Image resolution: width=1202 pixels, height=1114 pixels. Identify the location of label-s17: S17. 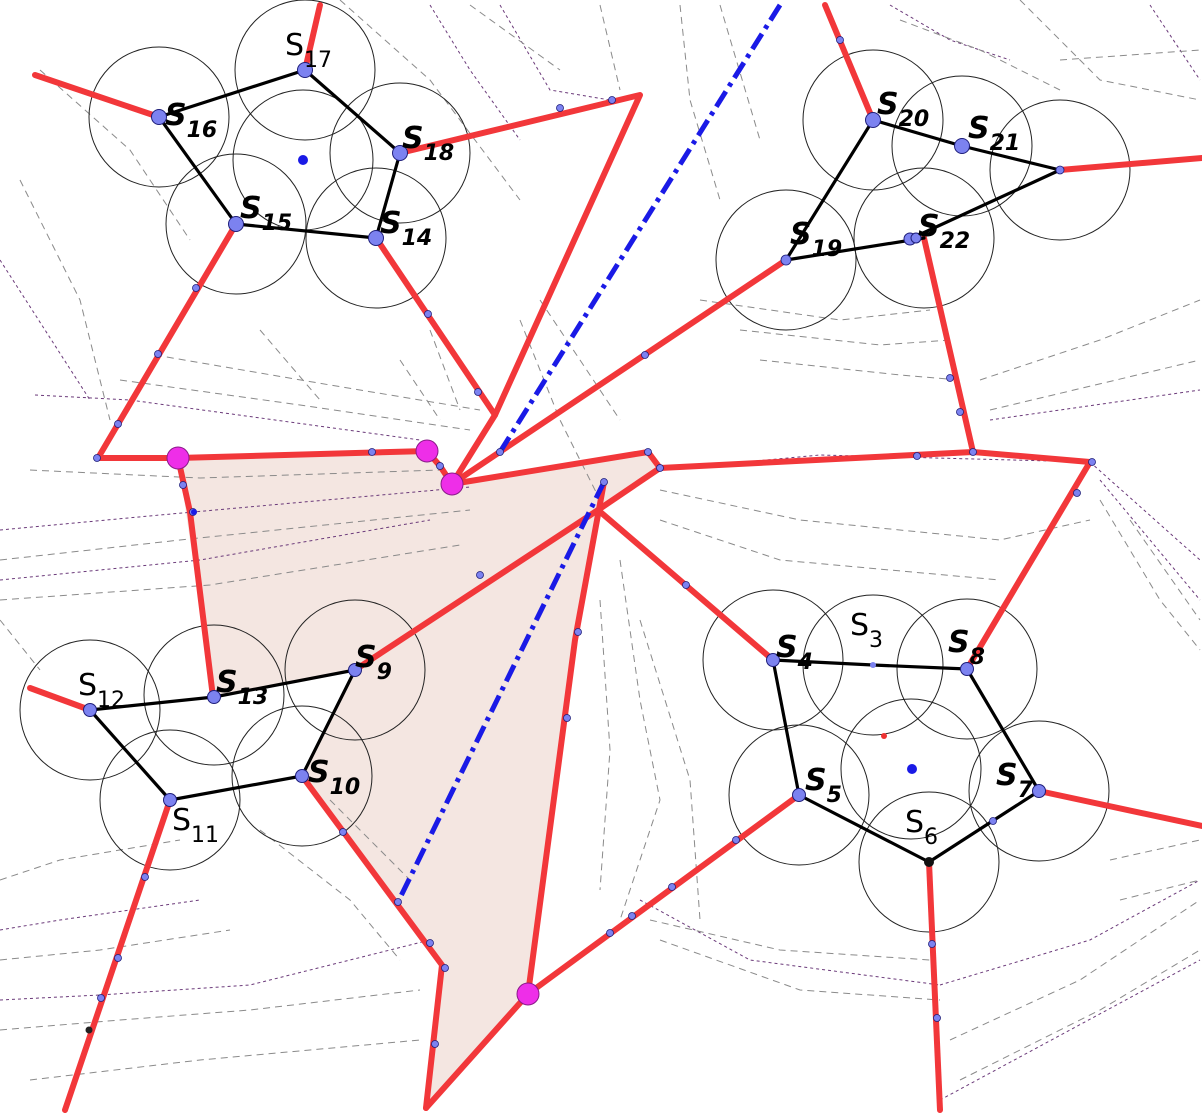
(308, 50).